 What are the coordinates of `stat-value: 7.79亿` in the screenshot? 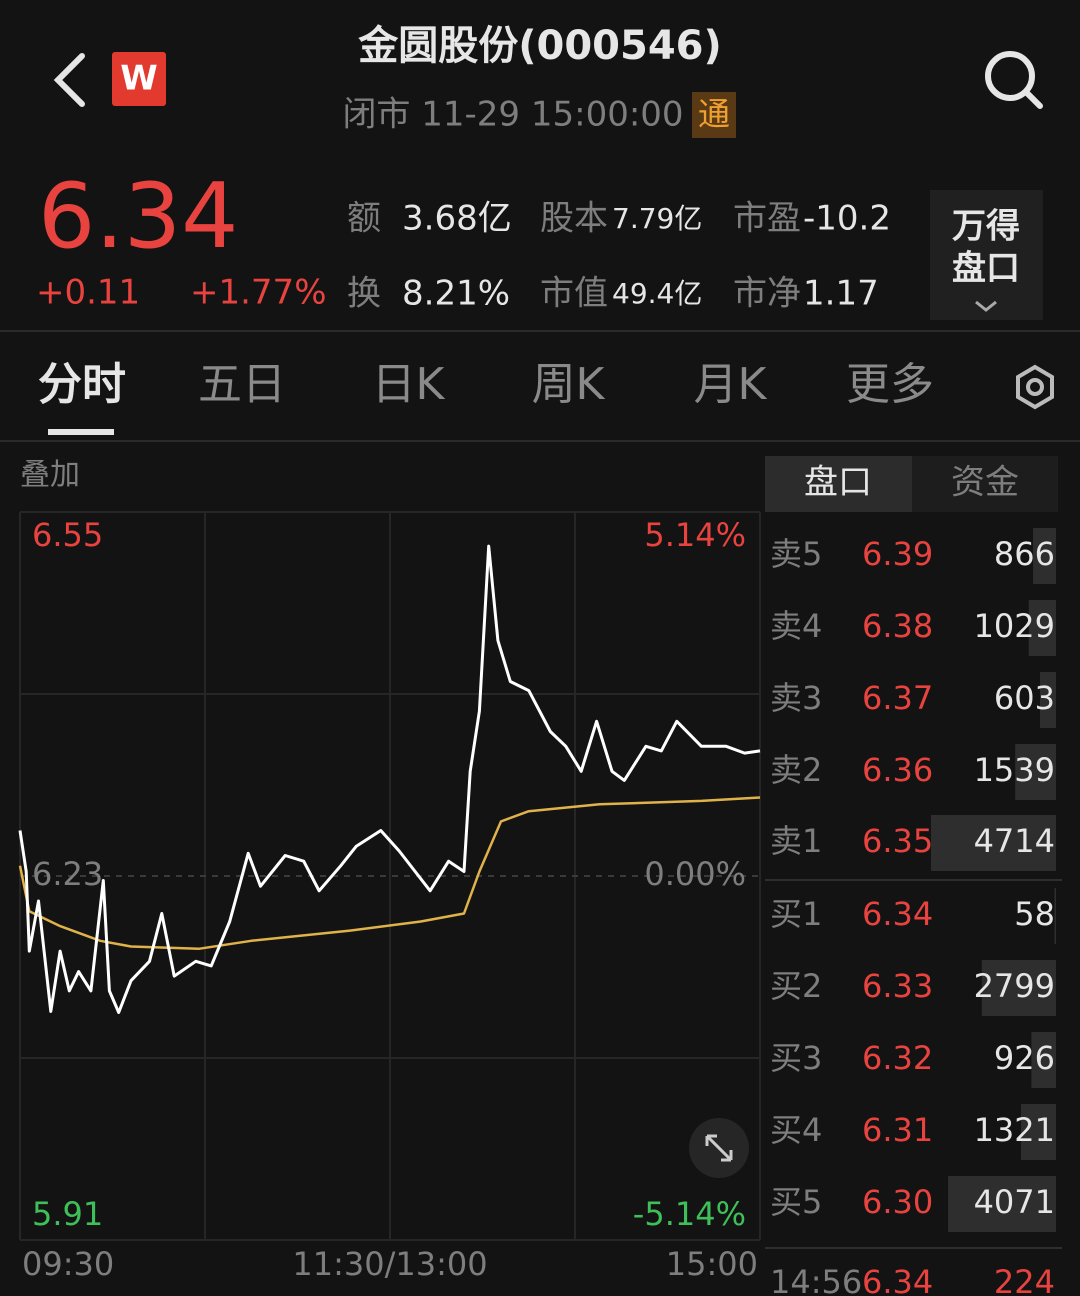 It's located at (657, 218).